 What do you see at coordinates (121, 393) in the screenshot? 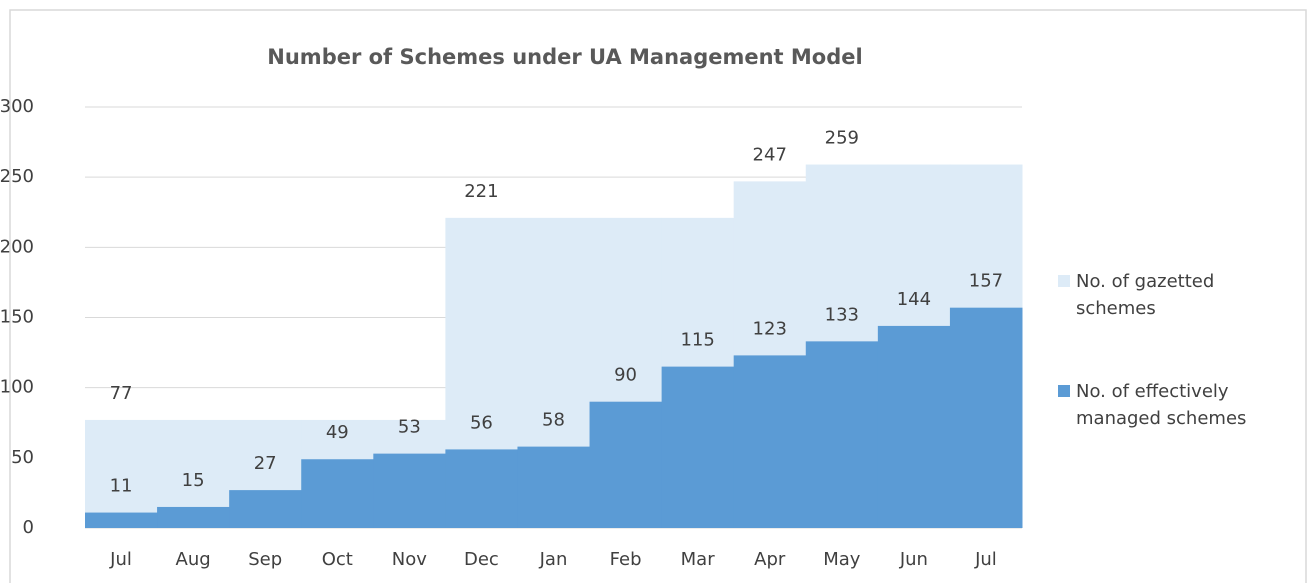
I see `data-label: 77` at bounding box center [121, 393].